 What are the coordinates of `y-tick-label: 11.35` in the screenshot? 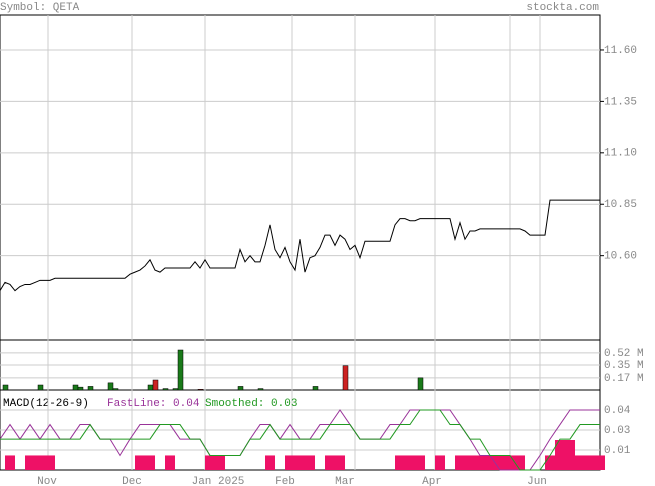 It's located at (620, 102).